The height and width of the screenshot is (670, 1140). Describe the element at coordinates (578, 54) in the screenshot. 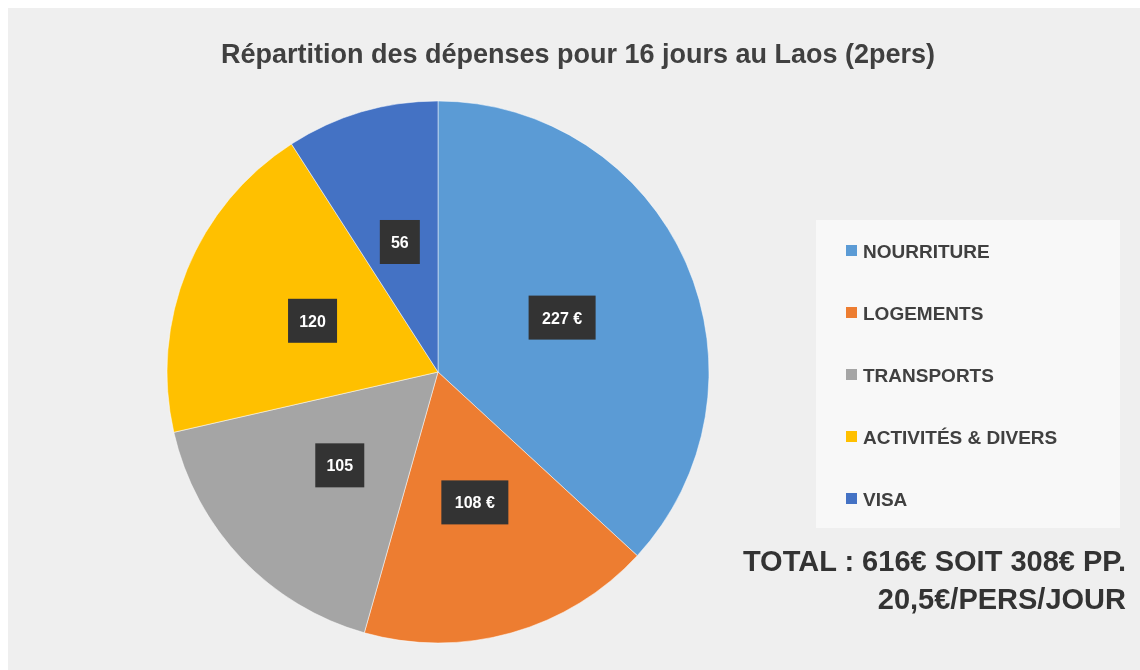

I see `chart-title: Répartition des dépenses pour 16 jours au Laos (2pers)` at that location.